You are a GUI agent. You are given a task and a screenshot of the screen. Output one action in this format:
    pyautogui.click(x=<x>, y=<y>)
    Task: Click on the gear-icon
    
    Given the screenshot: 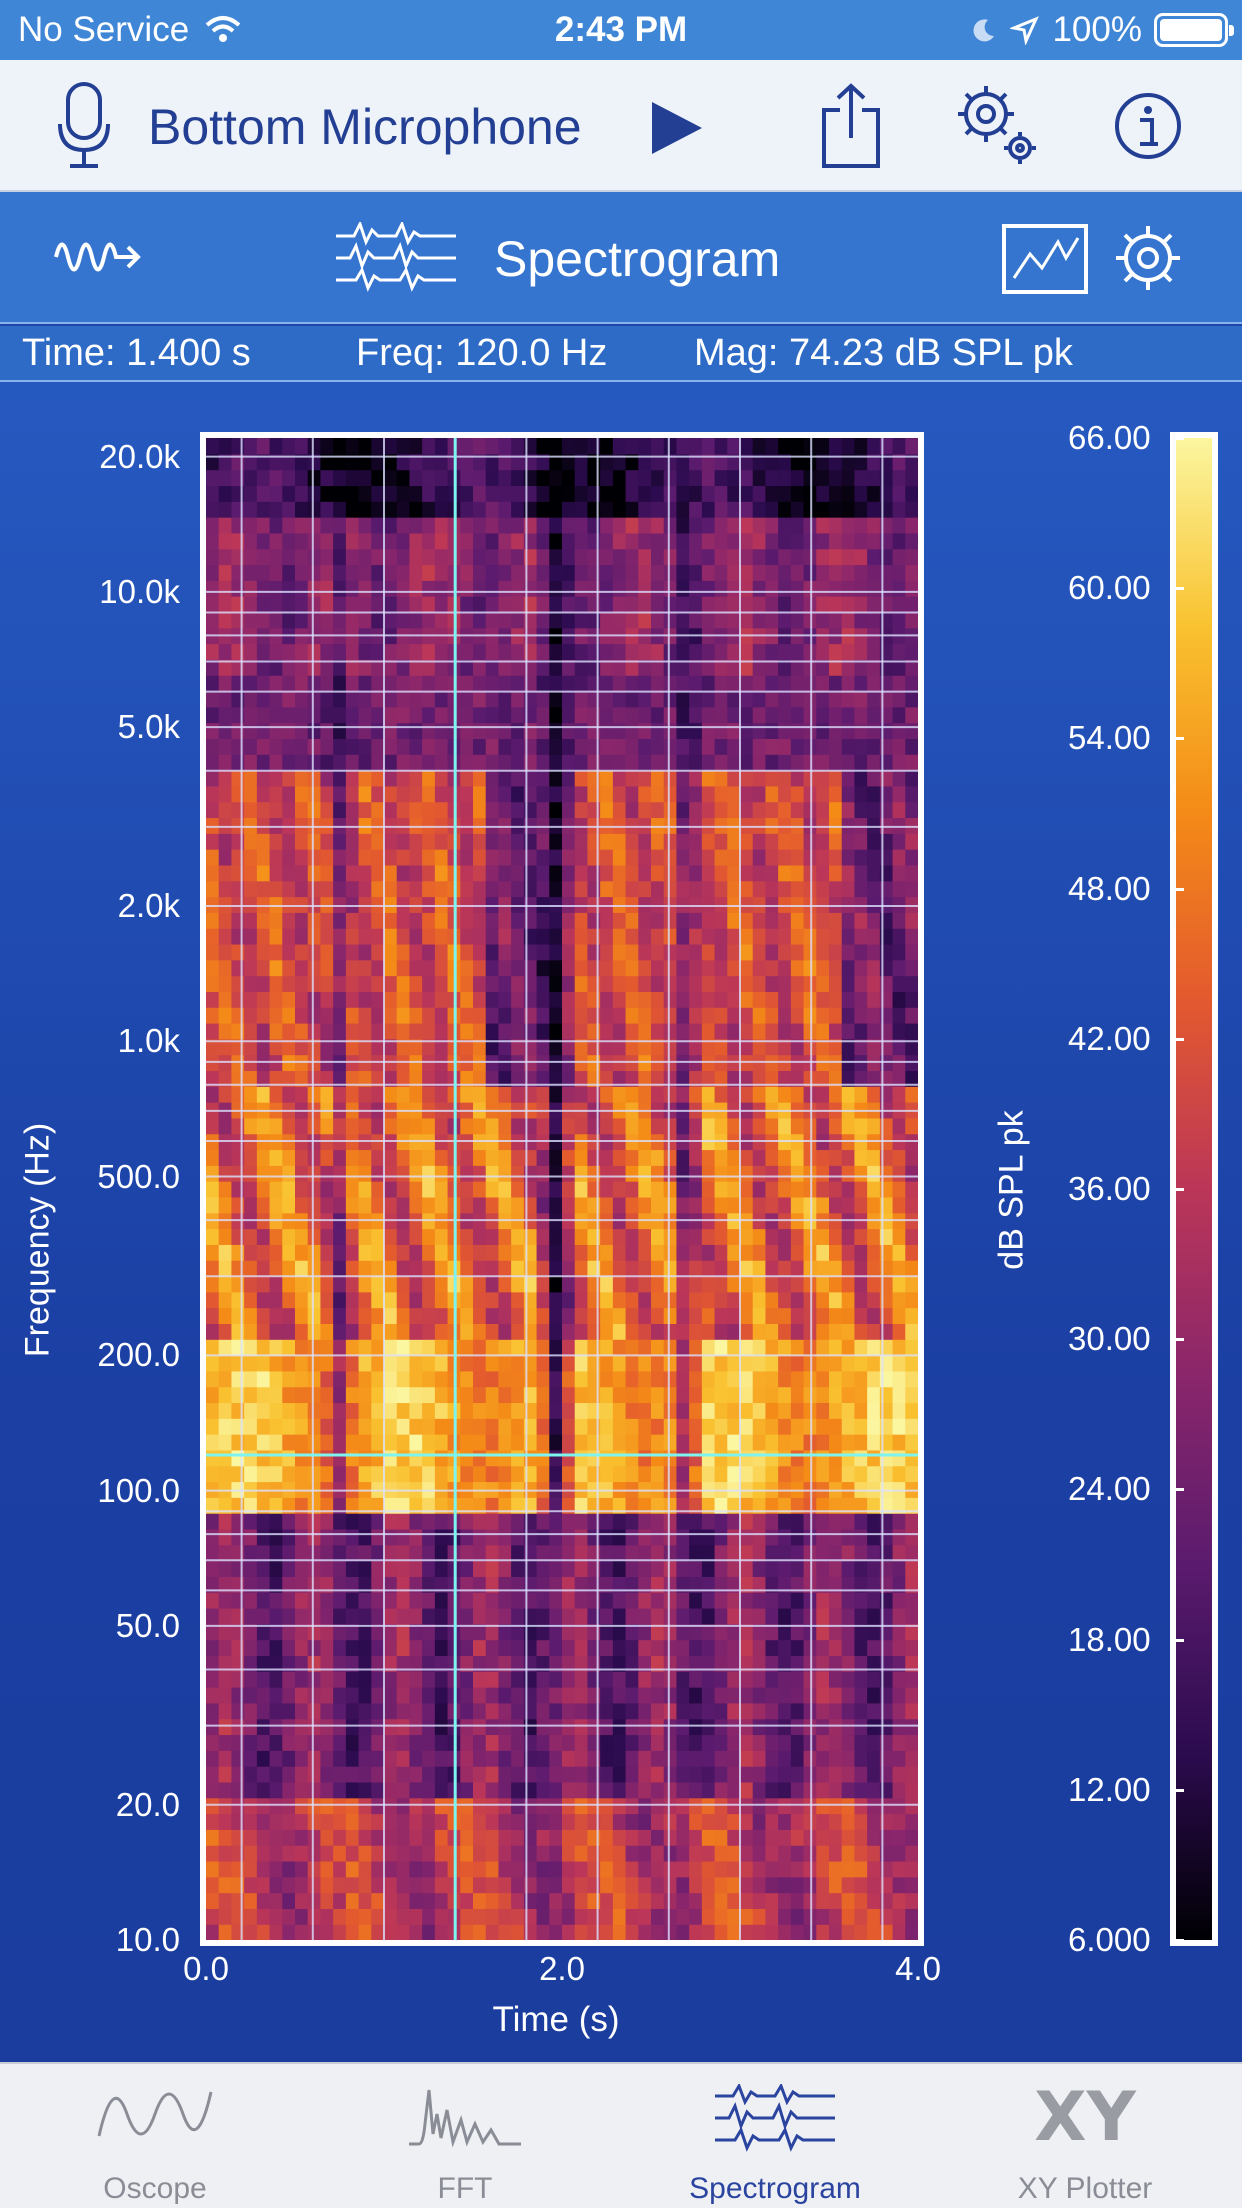 What is the action you would take?
    pyautogui.click(x=1148, y=258)
    